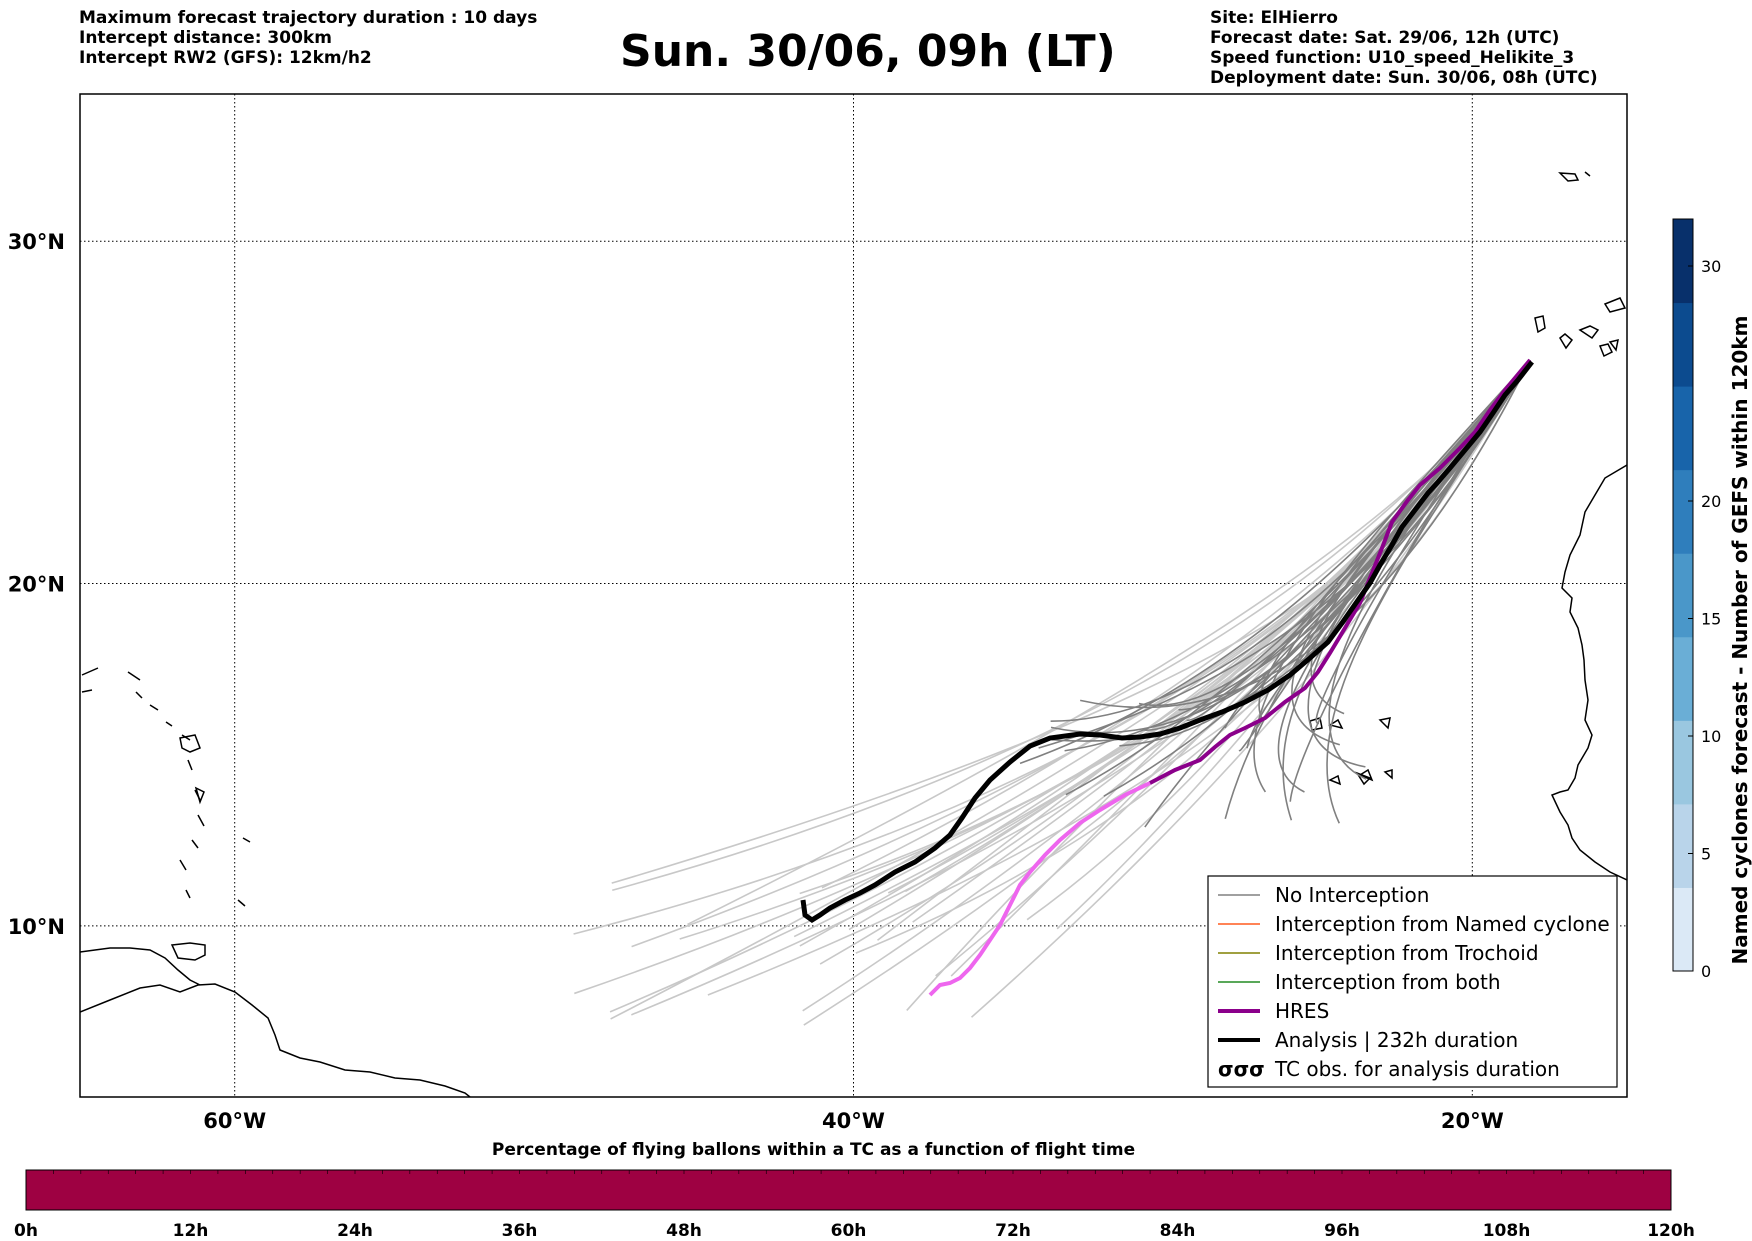  What do you see at coordinates (1407, 953) in the screenshot?
I see `legend-label-2: Interception from Trochoid` at bounding box center [1407, 953].